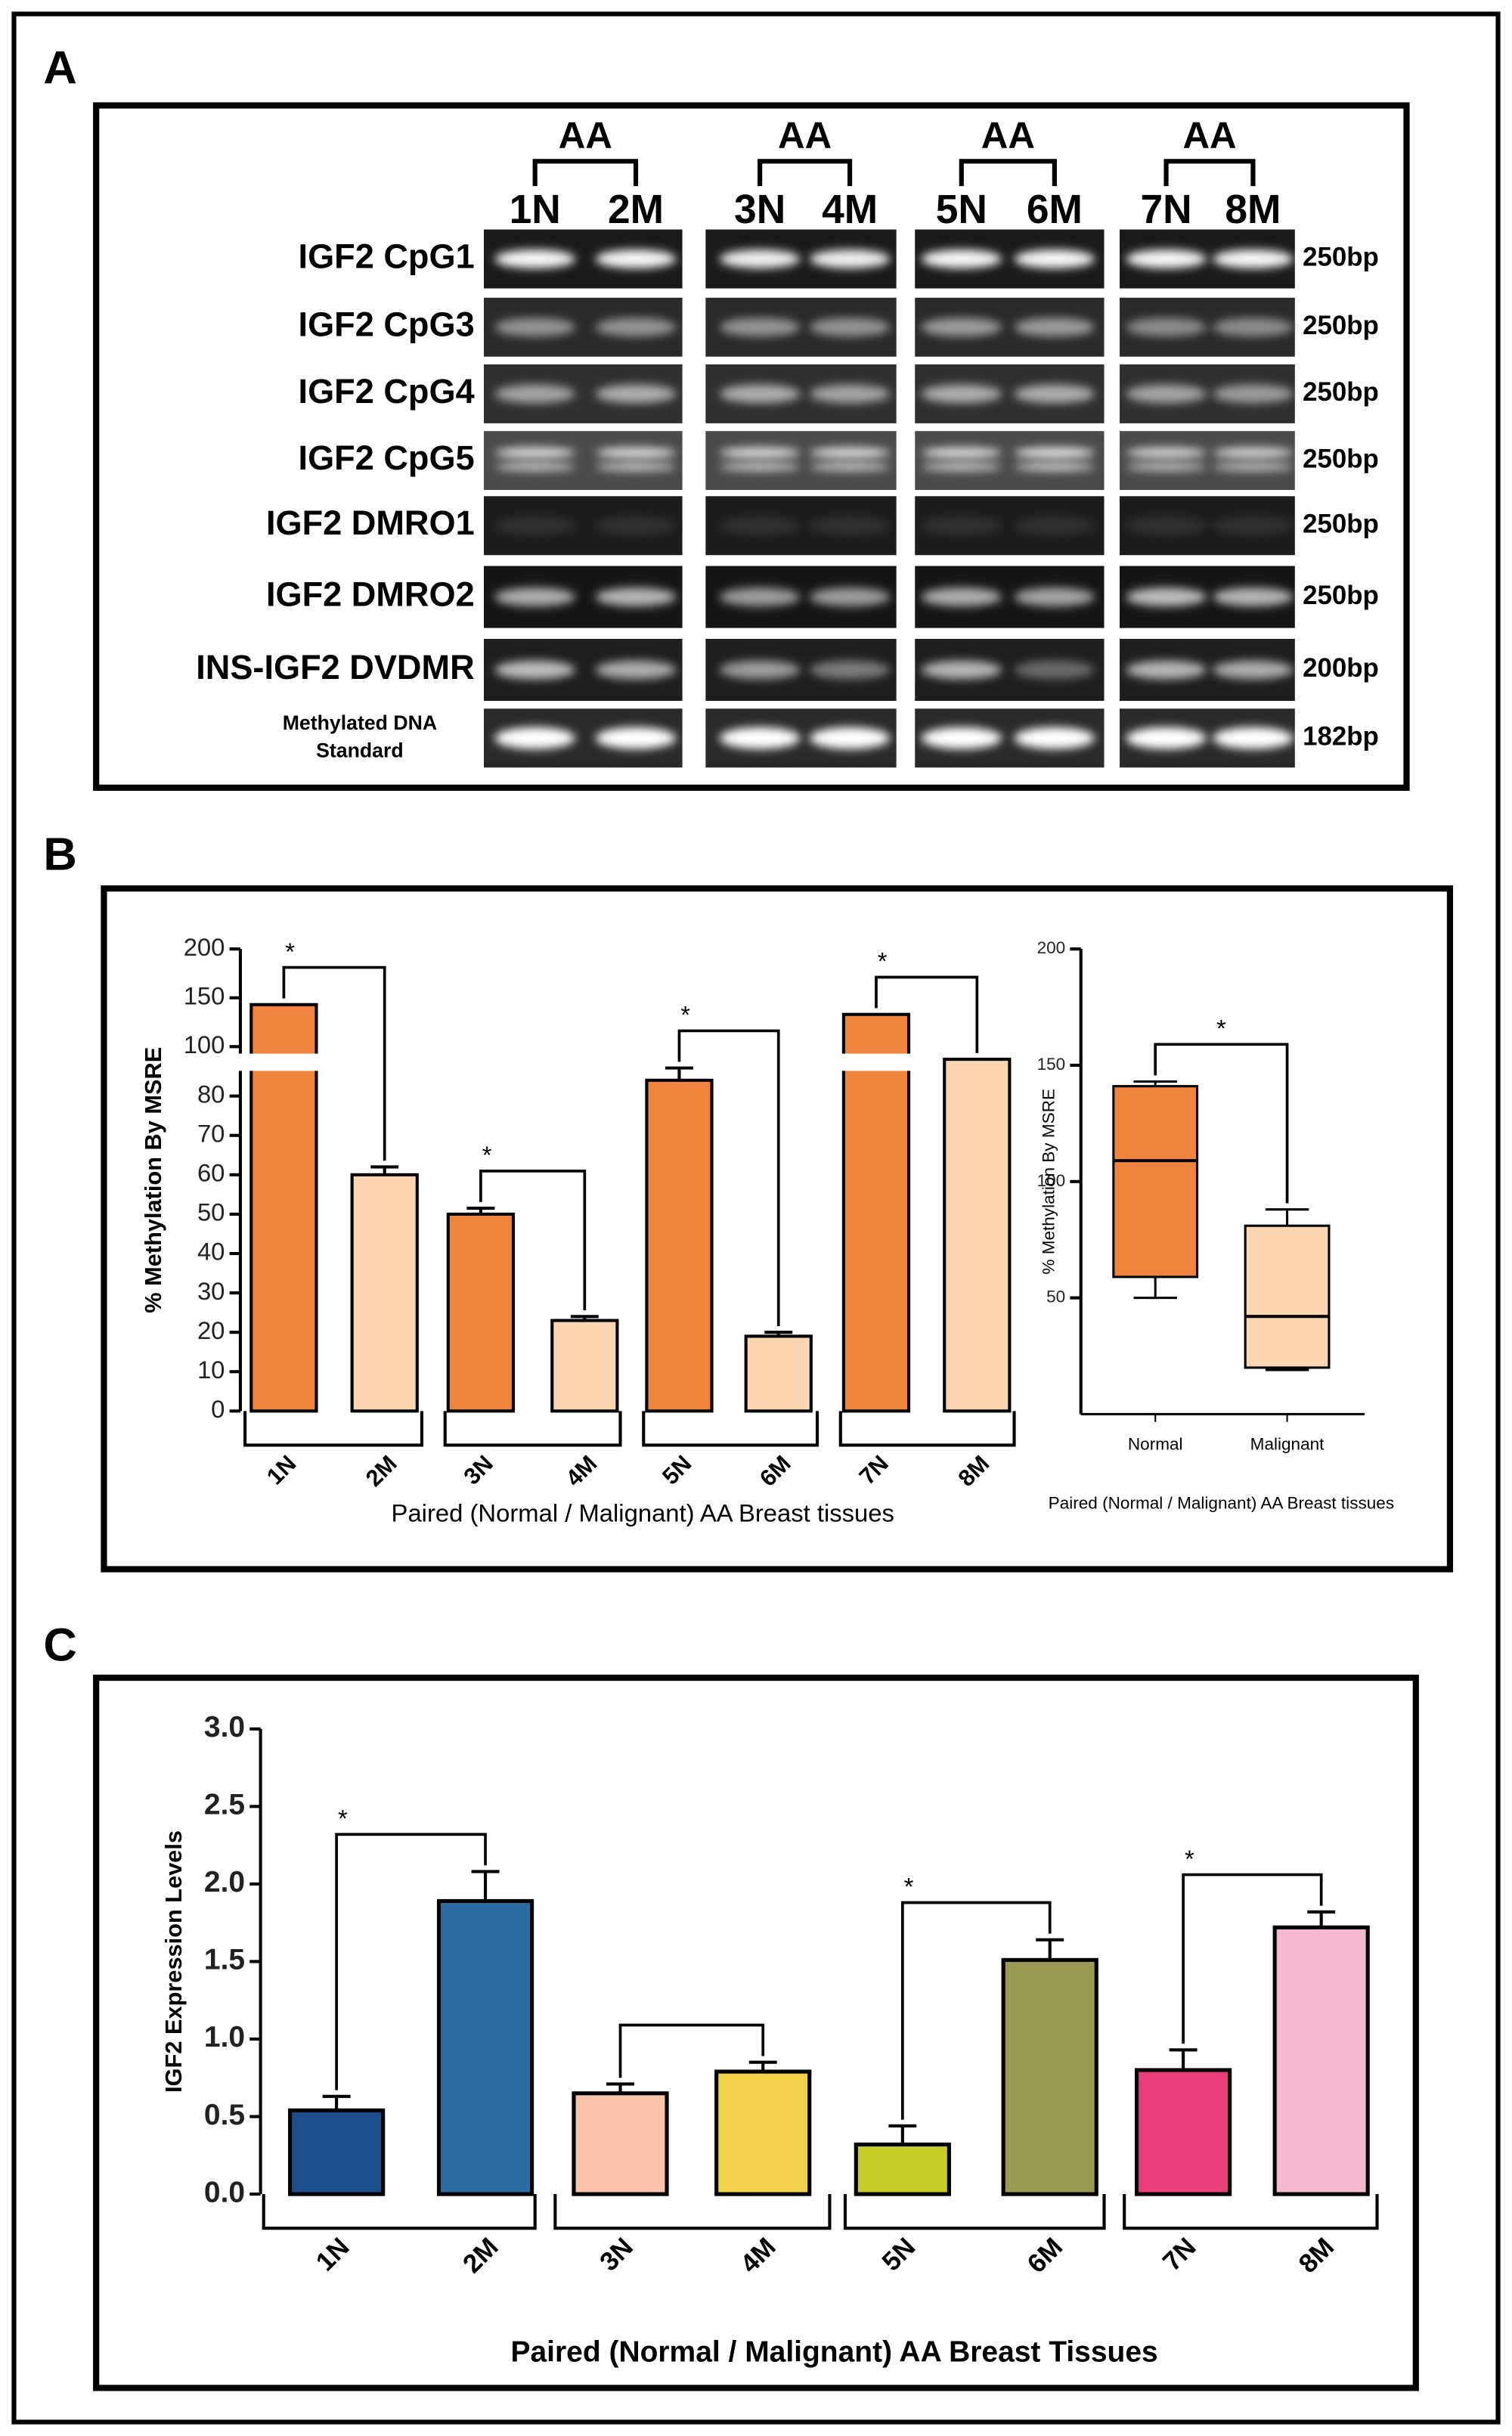 The width and height of the screenshot is (1512, 2436). Describe the element at coordinates (371, 523) in the screenshot. I see `row-label: IGF2 DMRO1` at that location.